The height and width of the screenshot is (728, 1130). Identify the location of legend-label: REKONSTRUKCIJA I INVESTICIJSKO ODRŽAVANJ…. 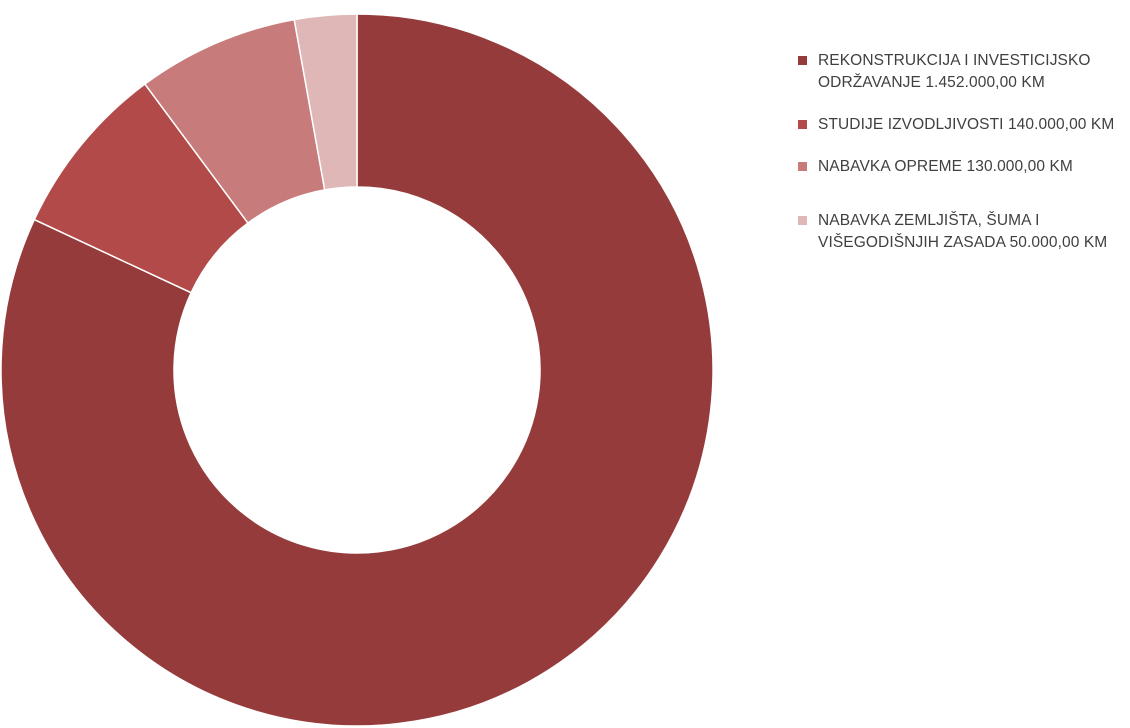
(954, 71).